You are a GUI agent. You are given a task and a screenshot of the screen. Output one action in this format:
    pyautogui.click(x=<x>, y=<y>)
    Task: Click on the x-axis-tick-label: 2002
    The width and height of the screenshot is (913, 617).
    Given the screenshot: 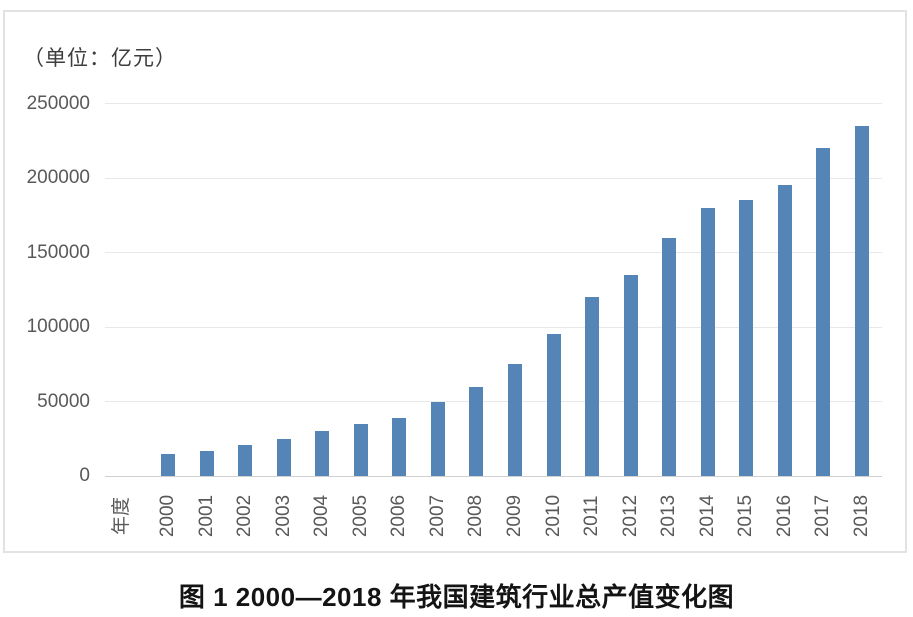 What is the action you would take?
    pyautogui.click(x=245, y=516)
    